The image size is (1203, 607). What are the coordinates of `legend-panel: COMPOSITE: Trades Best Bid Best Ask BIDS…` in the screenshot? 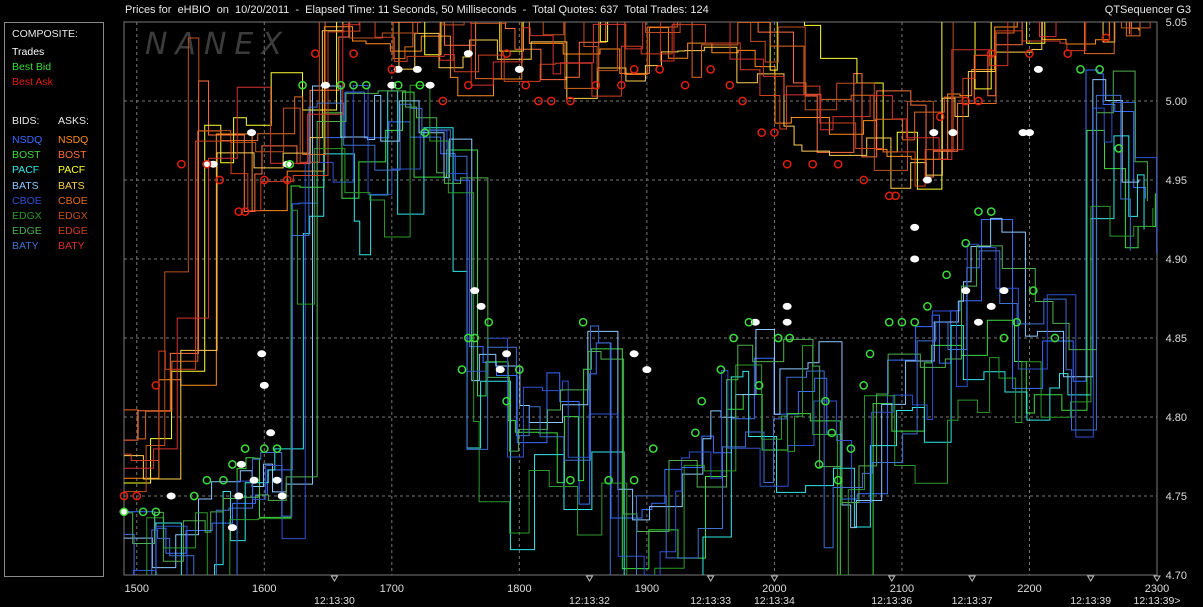 It's located at (54, 299).